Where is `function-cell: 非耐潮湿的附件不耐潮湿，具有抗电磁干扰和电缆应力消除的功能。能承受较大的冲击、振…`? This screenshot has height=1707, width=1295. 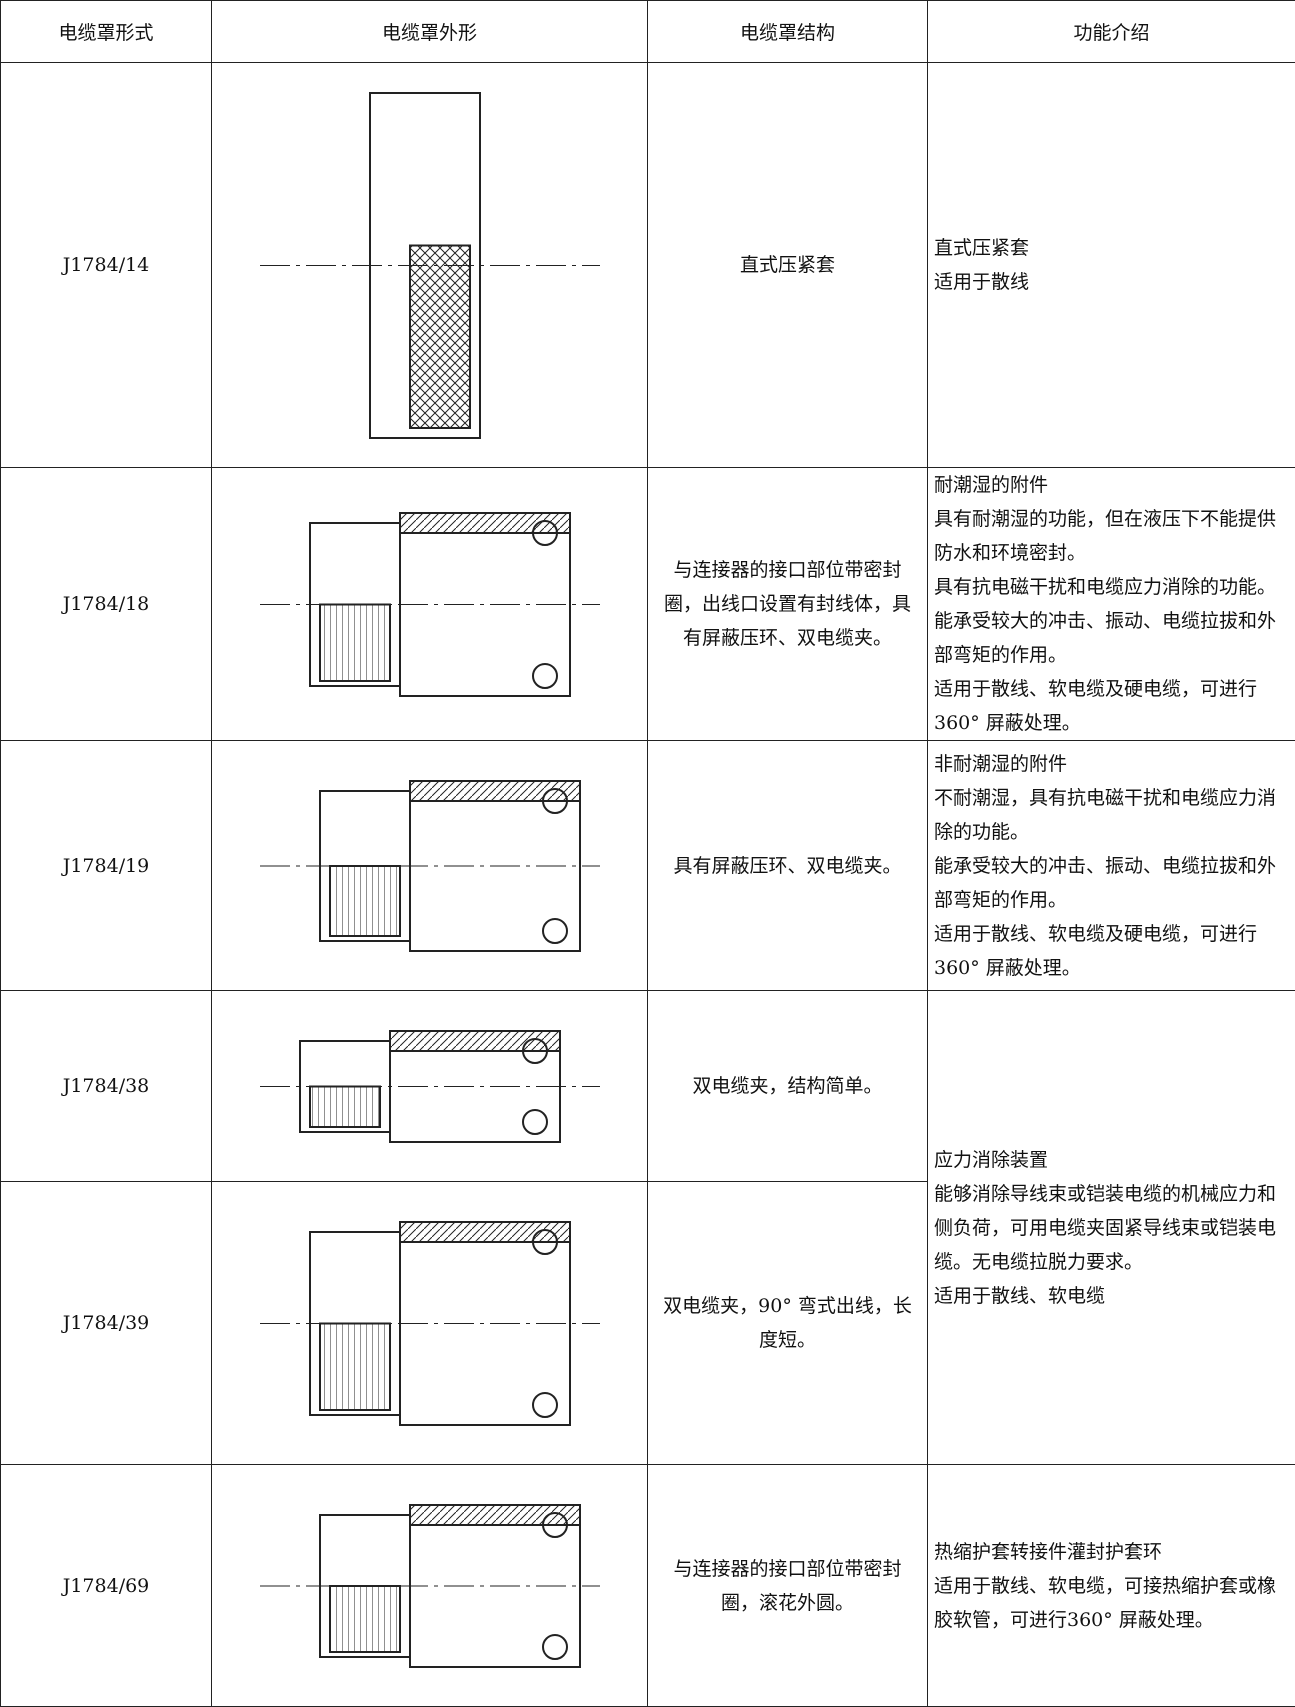
function-cell: 非耐潮湿的附件不耐潮湿，具有抗电磁干扰和电缆应力消除的功能。能承受较大的冲击、振… is located at coordinates (1111, 866).